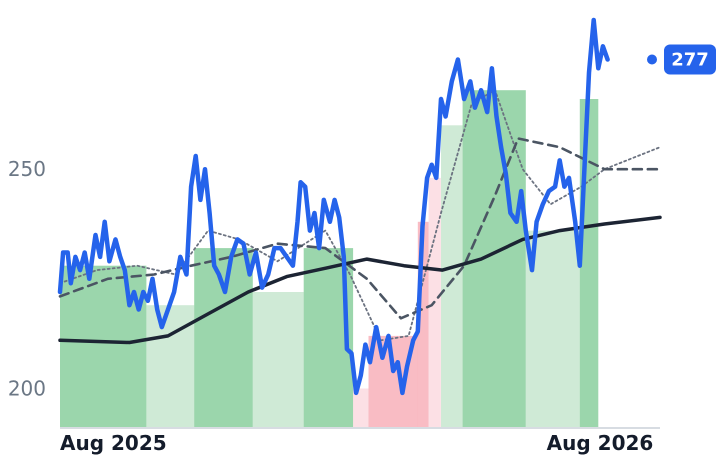  What do you see at coordinates (27, 169) in the screenshot?
I see `y-tick-label-250: 250` at bounding box center [27, 169].